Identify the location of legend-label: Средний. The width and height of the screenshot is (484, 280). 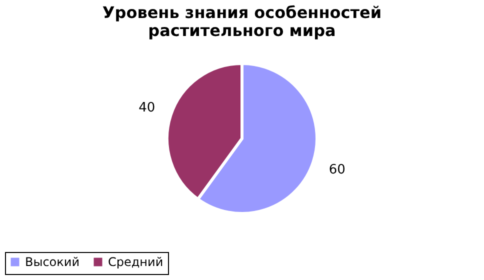
(136, 262).